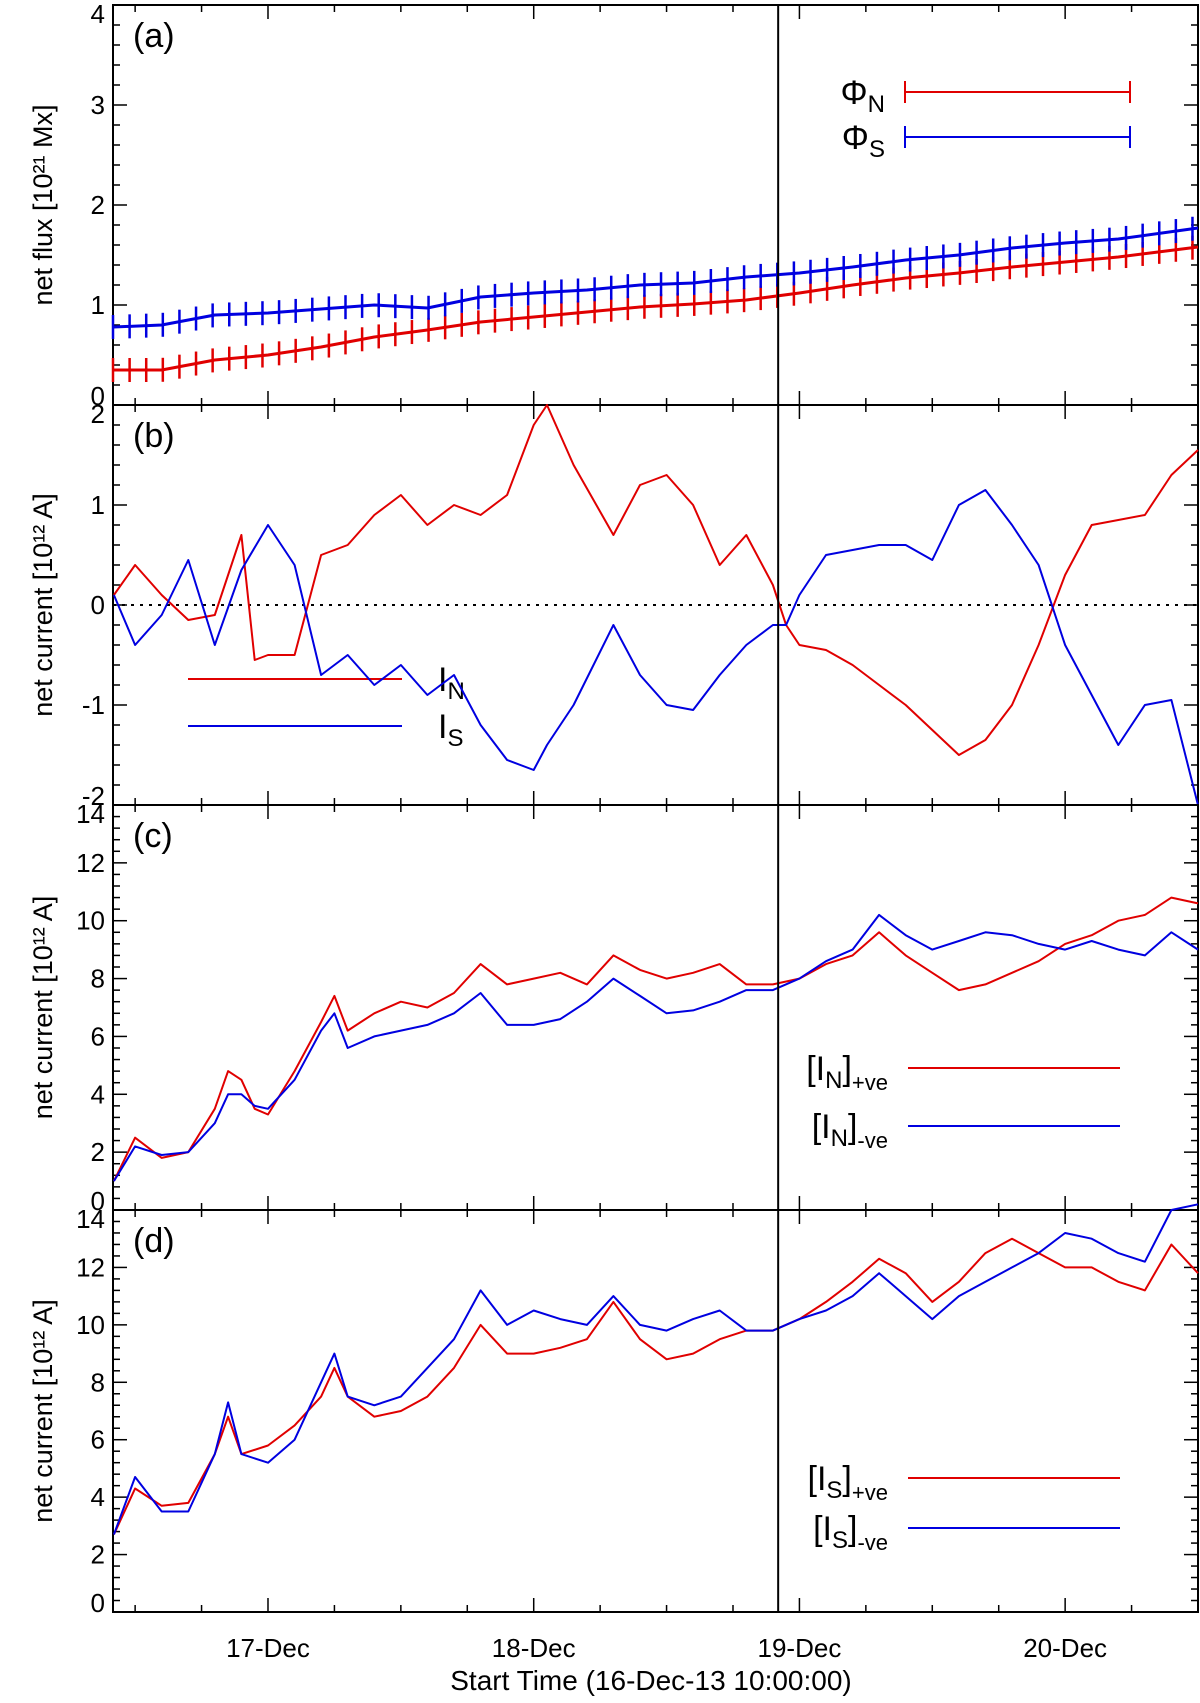 The image size is (1200, 1703). I want to click on x-axis-label: Start Time (16-Dec-13 10:00:00), so click(651, 1680).